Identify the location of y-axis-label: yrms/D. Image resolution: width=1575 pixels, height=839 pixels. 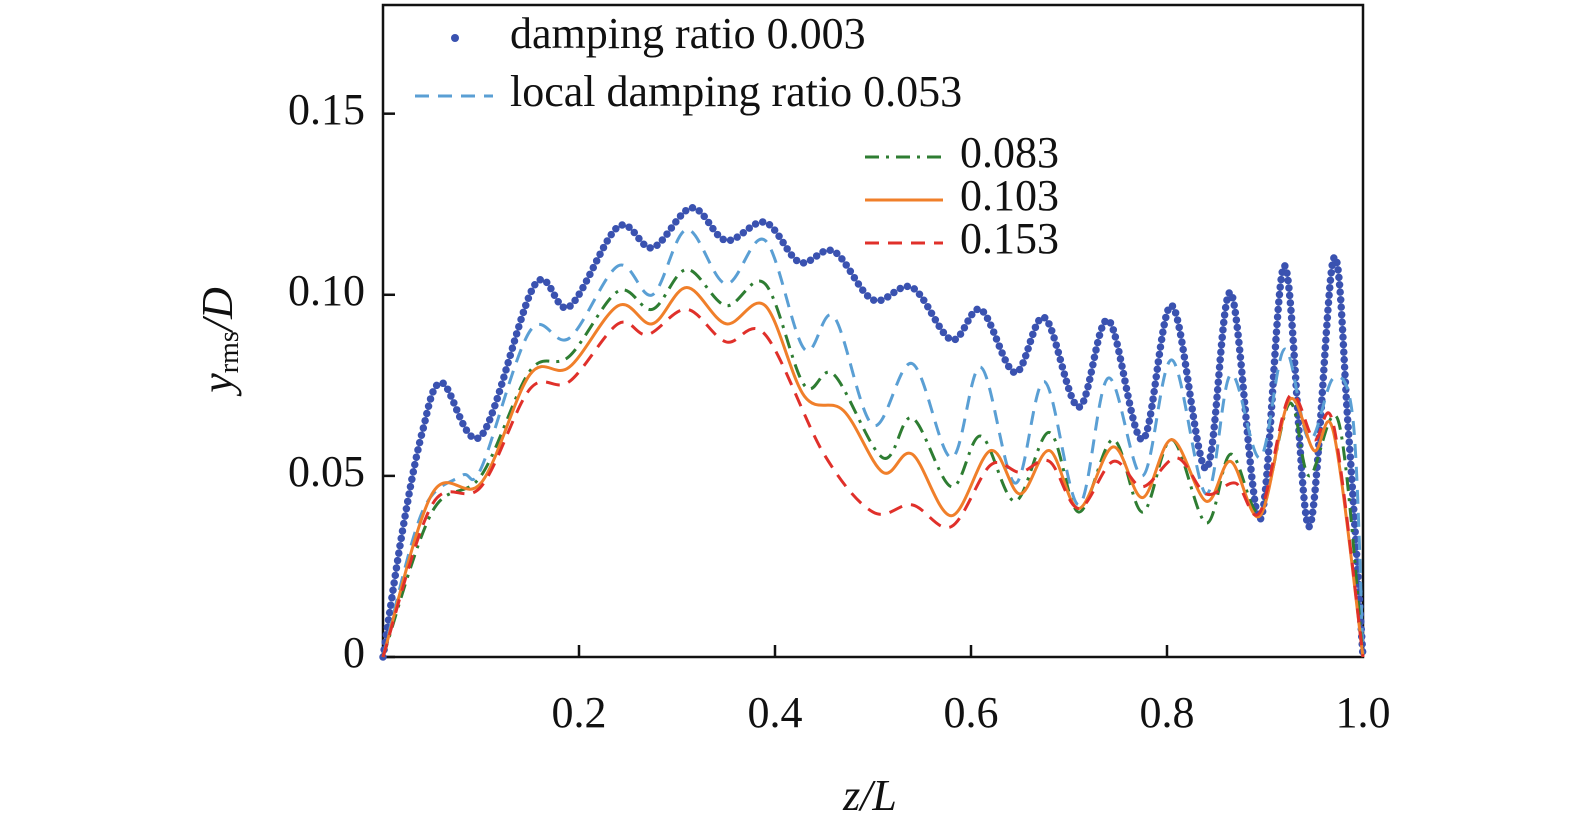
(219, 342).